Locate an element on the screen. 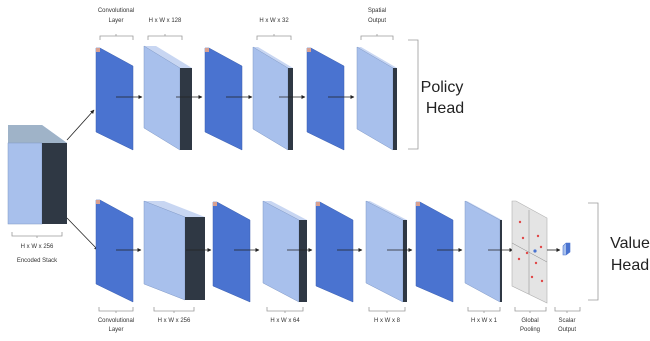 The height and width of the screenshot is (341, 650). encoded-stack-block is located at coordinates (37, 175).